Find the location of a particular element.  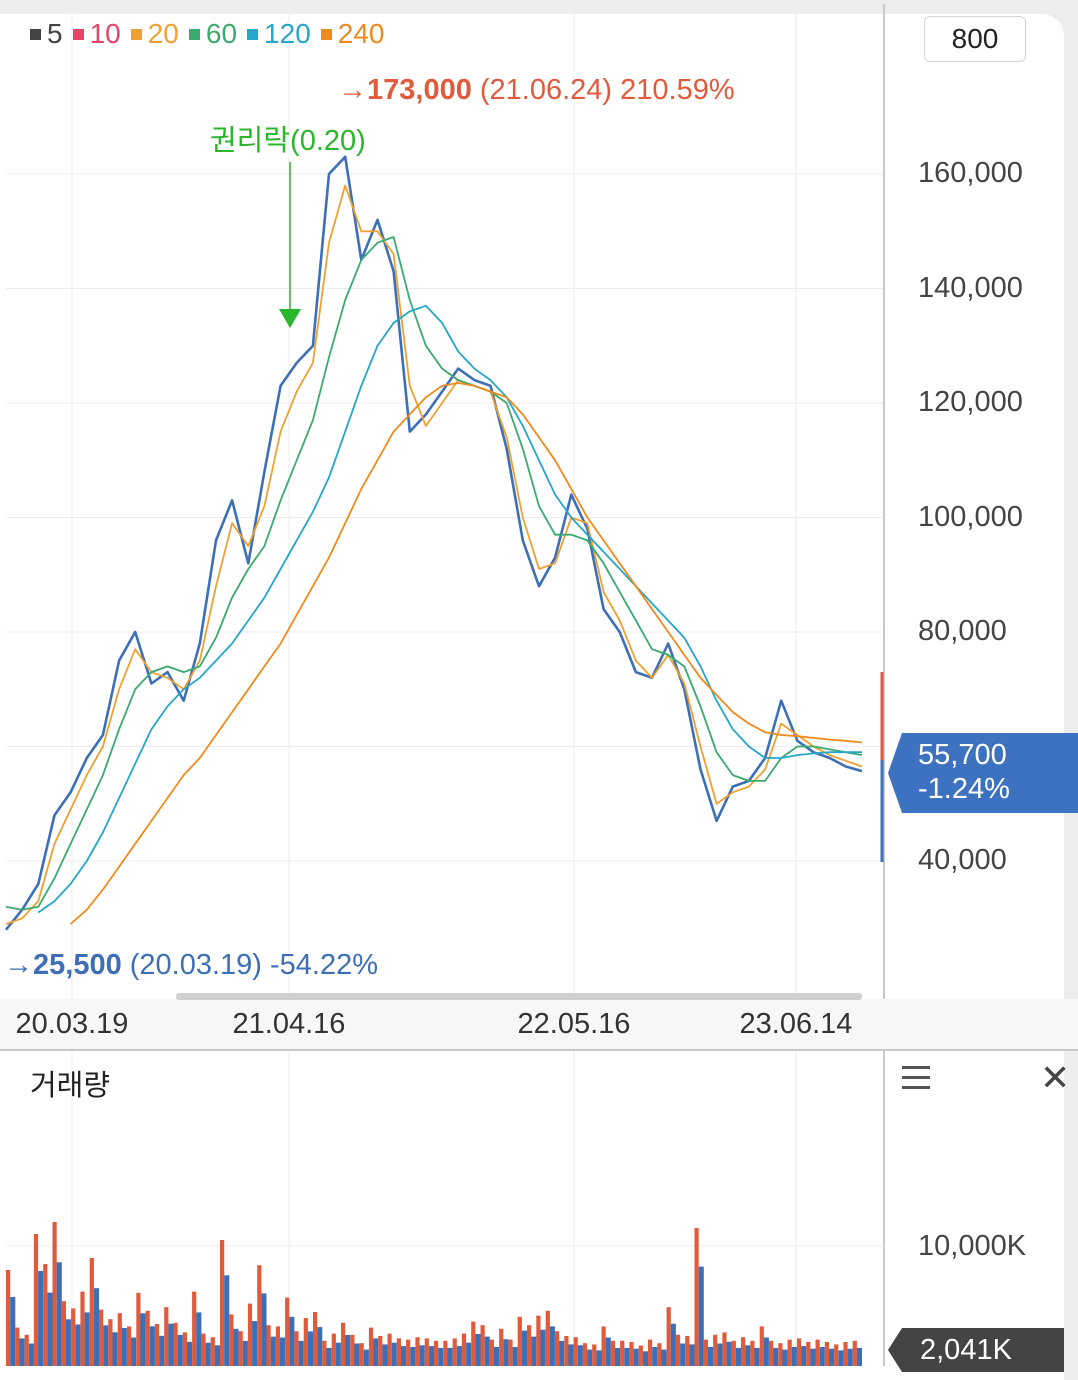

menu-icon is located at coordinates (916, 1078).